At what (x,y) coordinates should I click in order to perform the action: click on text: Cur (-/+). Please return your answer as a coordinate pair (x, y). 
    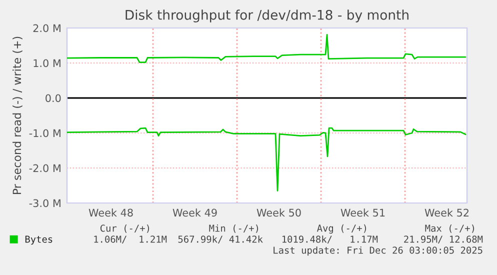
    Looking at the image, I should click on (125, 228).